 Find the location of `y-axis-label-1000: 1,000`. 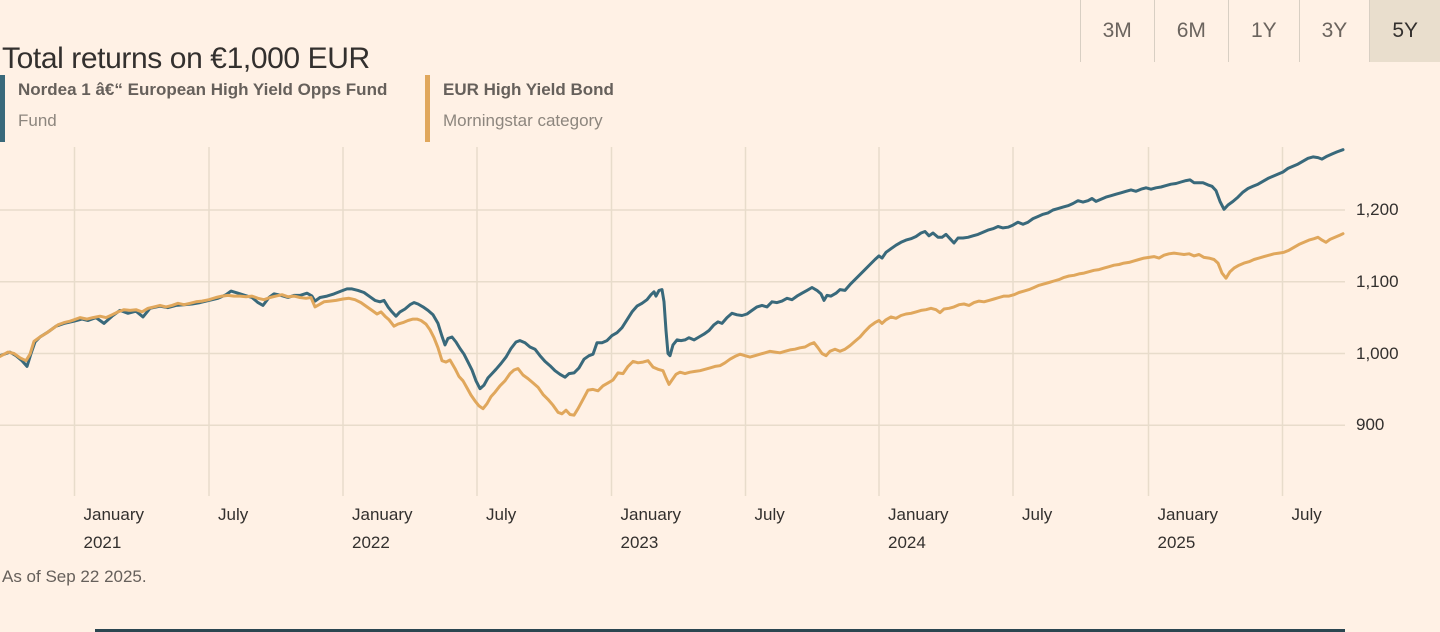

y-axis-label-1000: 1,000 is located at coordinates (1377, 353).